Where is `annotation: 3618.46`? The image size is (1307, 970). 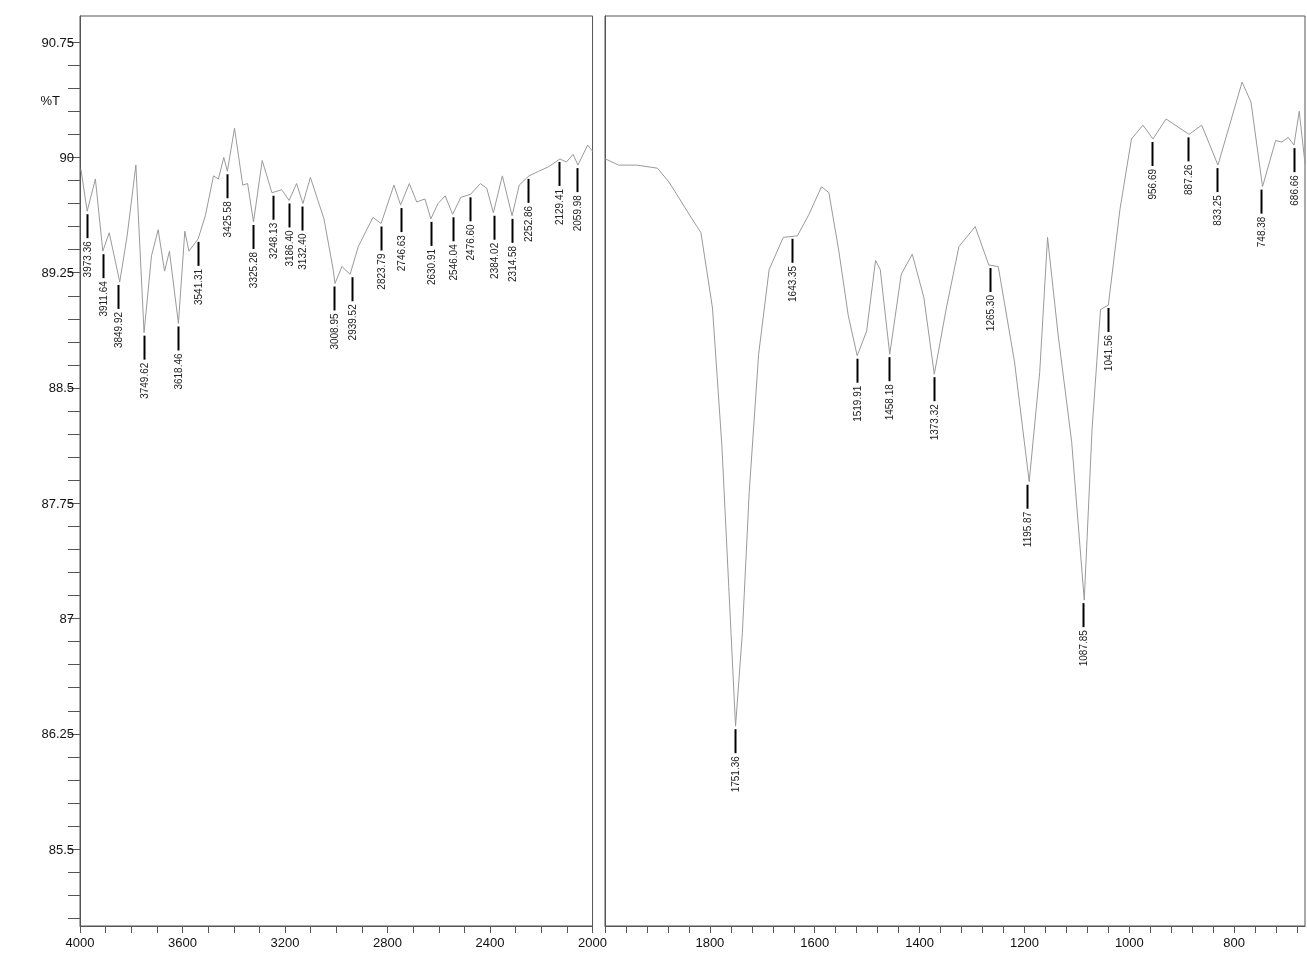 annotation: 3618.46 is located at coordinates (178, 371).